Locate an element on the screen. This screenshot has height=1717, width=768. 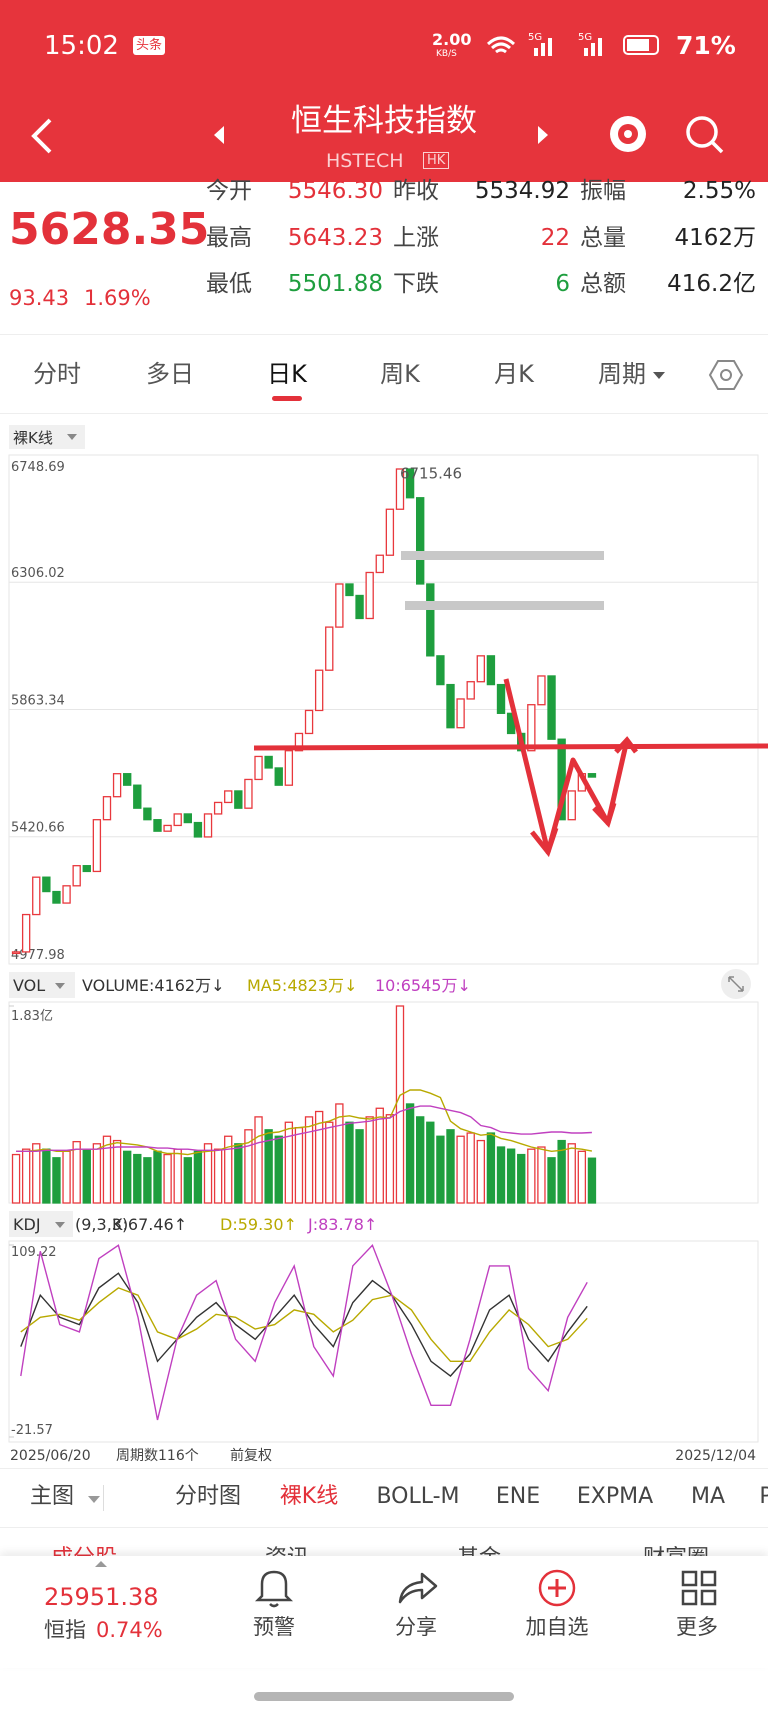
status-time: 15:02 is located at coordinates (81, 46).